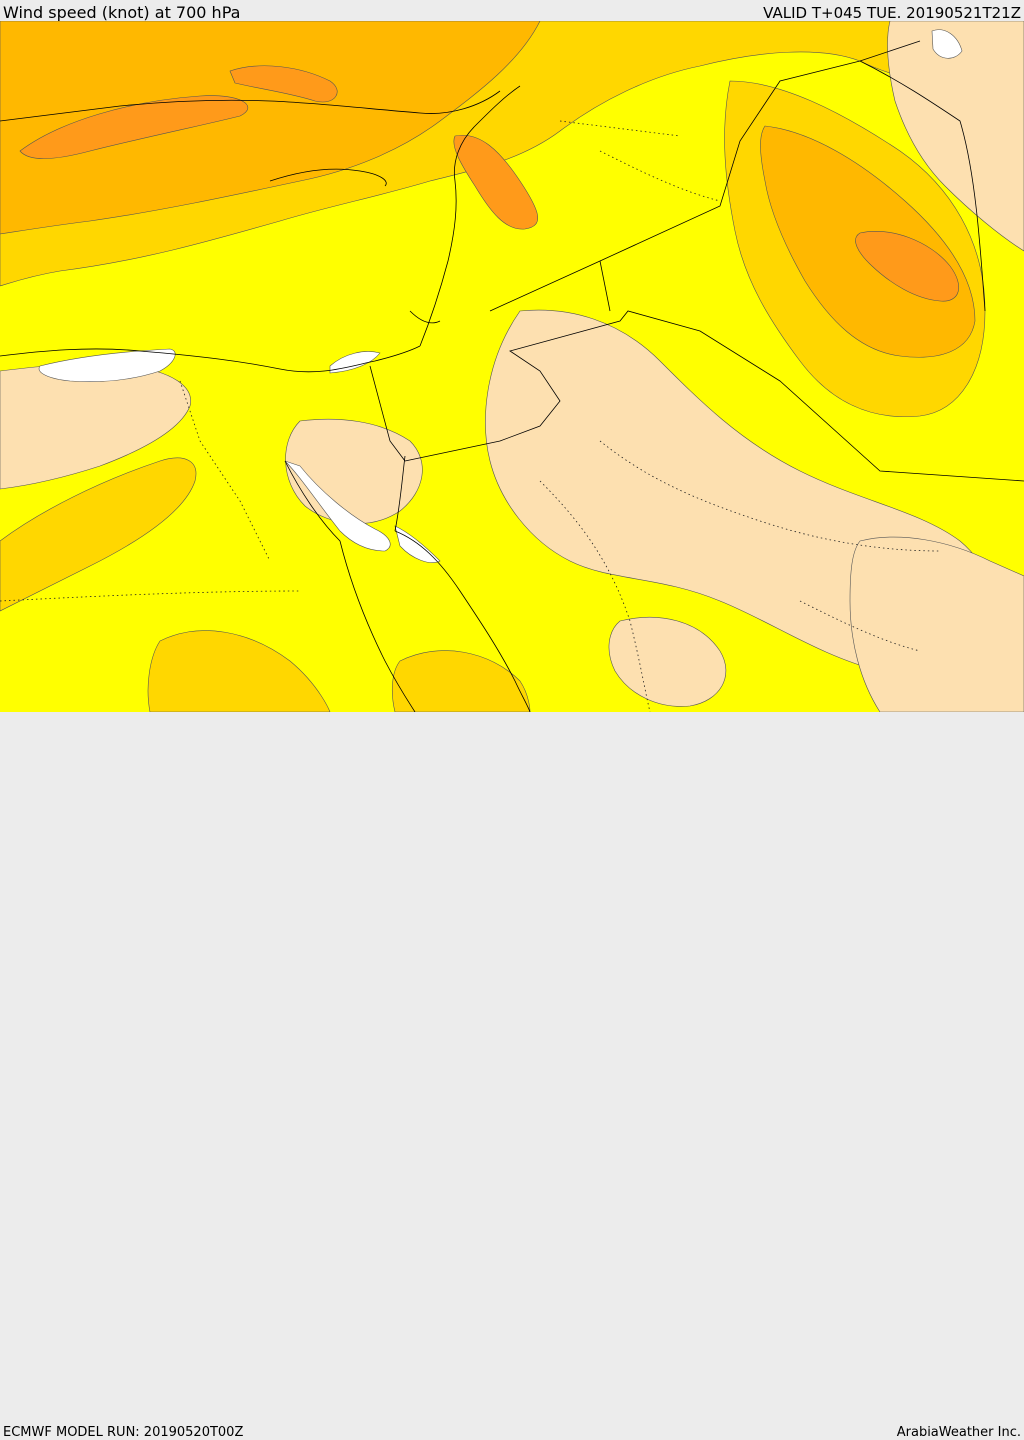 This screenshot has width=1024, height=1440. I want to click on field-pale-south, so click(667, 661).